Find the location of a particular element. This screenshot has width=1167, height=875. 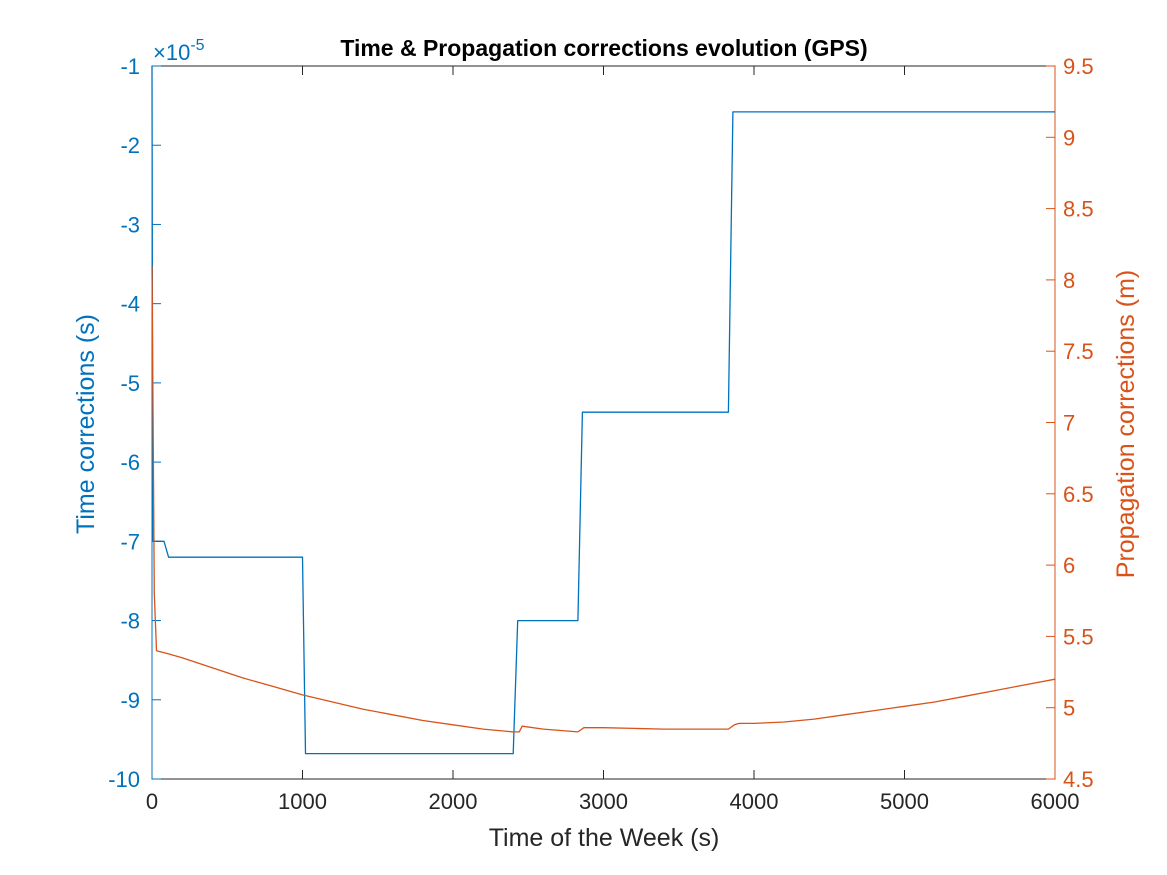

x-tick-label: 2000 is located at coordinates (453, 801).